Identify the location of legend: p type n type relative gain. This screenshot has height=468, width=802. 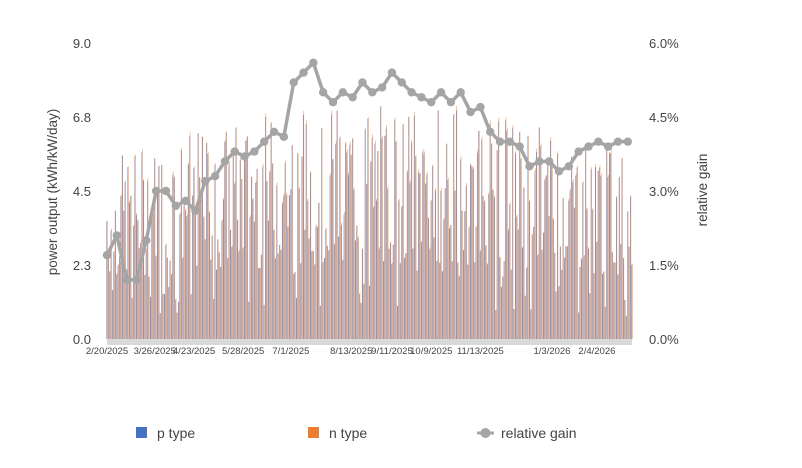
(356, 433).